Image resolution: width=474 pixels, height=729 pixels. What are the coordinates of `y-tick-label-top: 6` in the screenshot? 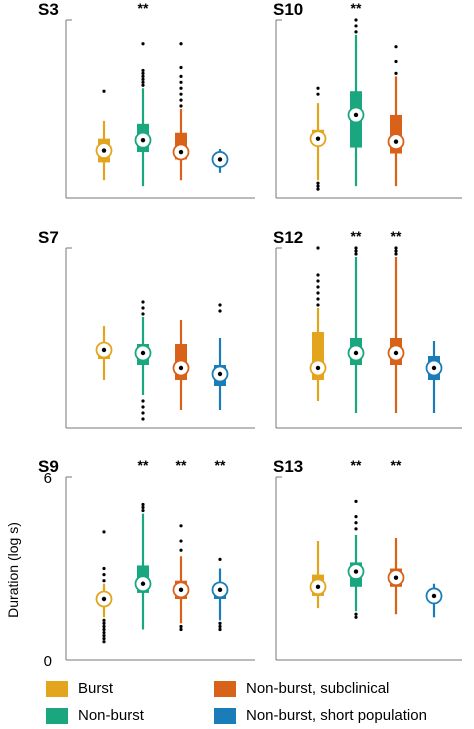 It's located at (48, 478).